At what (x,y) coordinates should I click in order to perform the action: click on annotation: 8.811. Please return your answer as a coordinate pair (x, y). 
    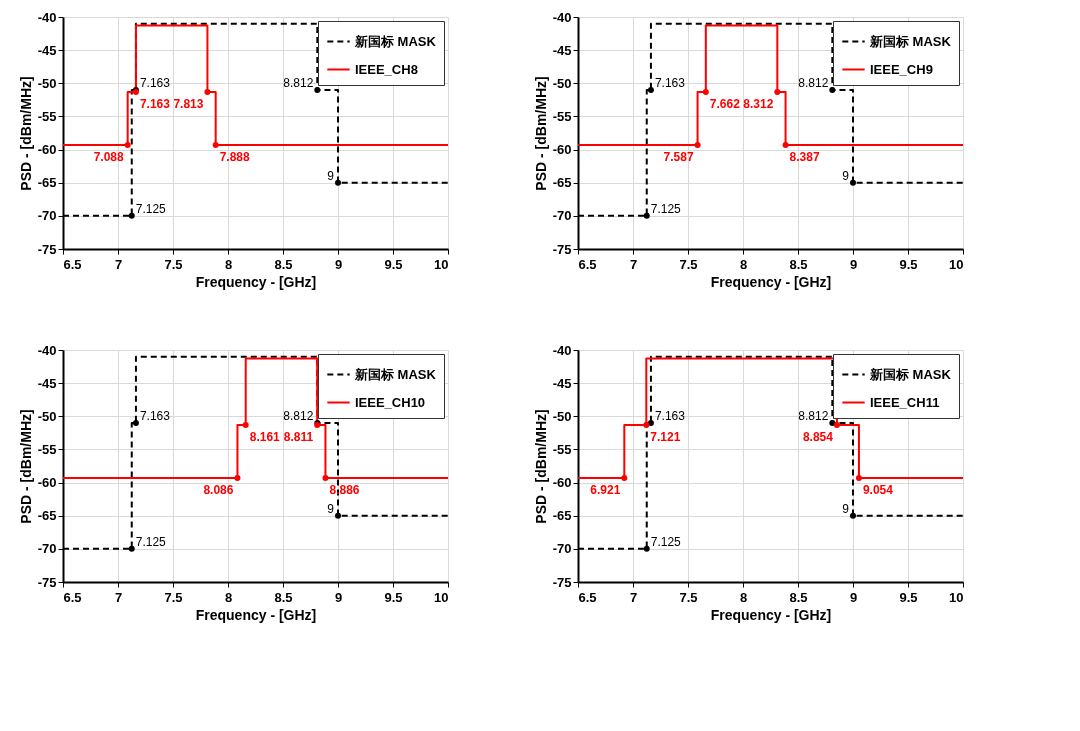
    Looking at the image, I should click on (298, 436).